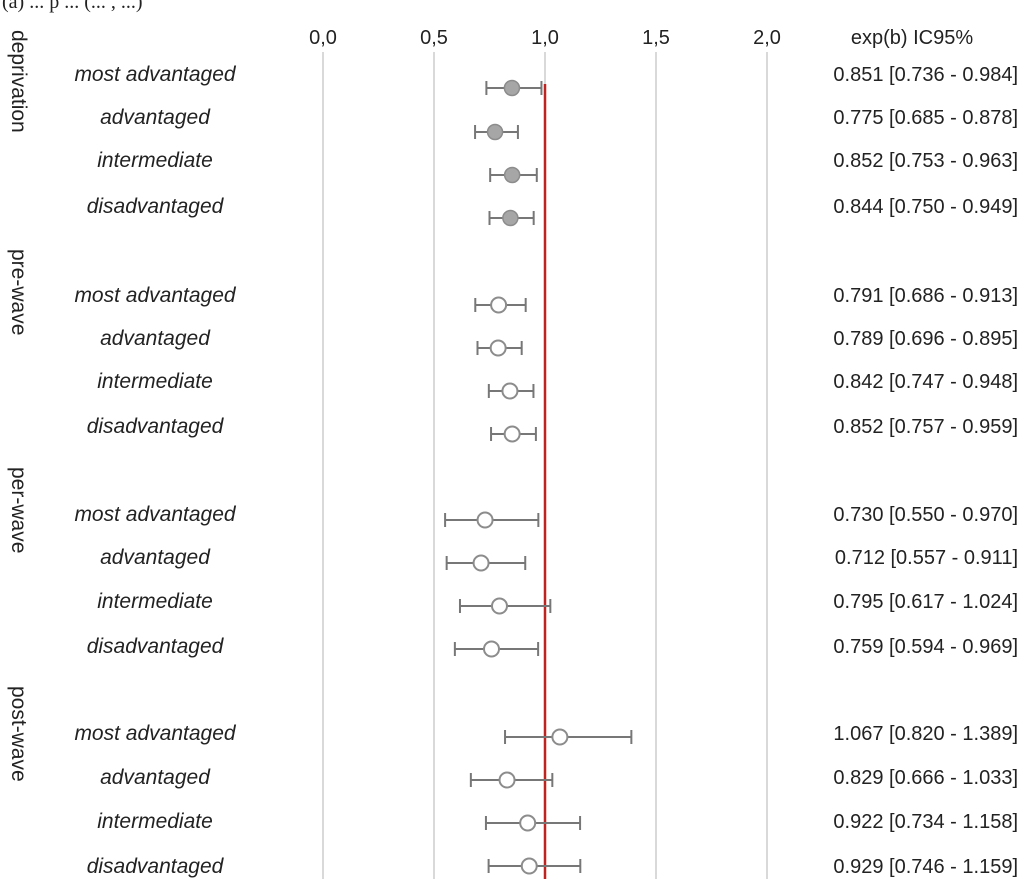 This screenshot has height=879, width=1022. Describe the element at coordinates (498, 348) in the screenshot. I see `estimate-point-pre-wave-advantaged` at that location.